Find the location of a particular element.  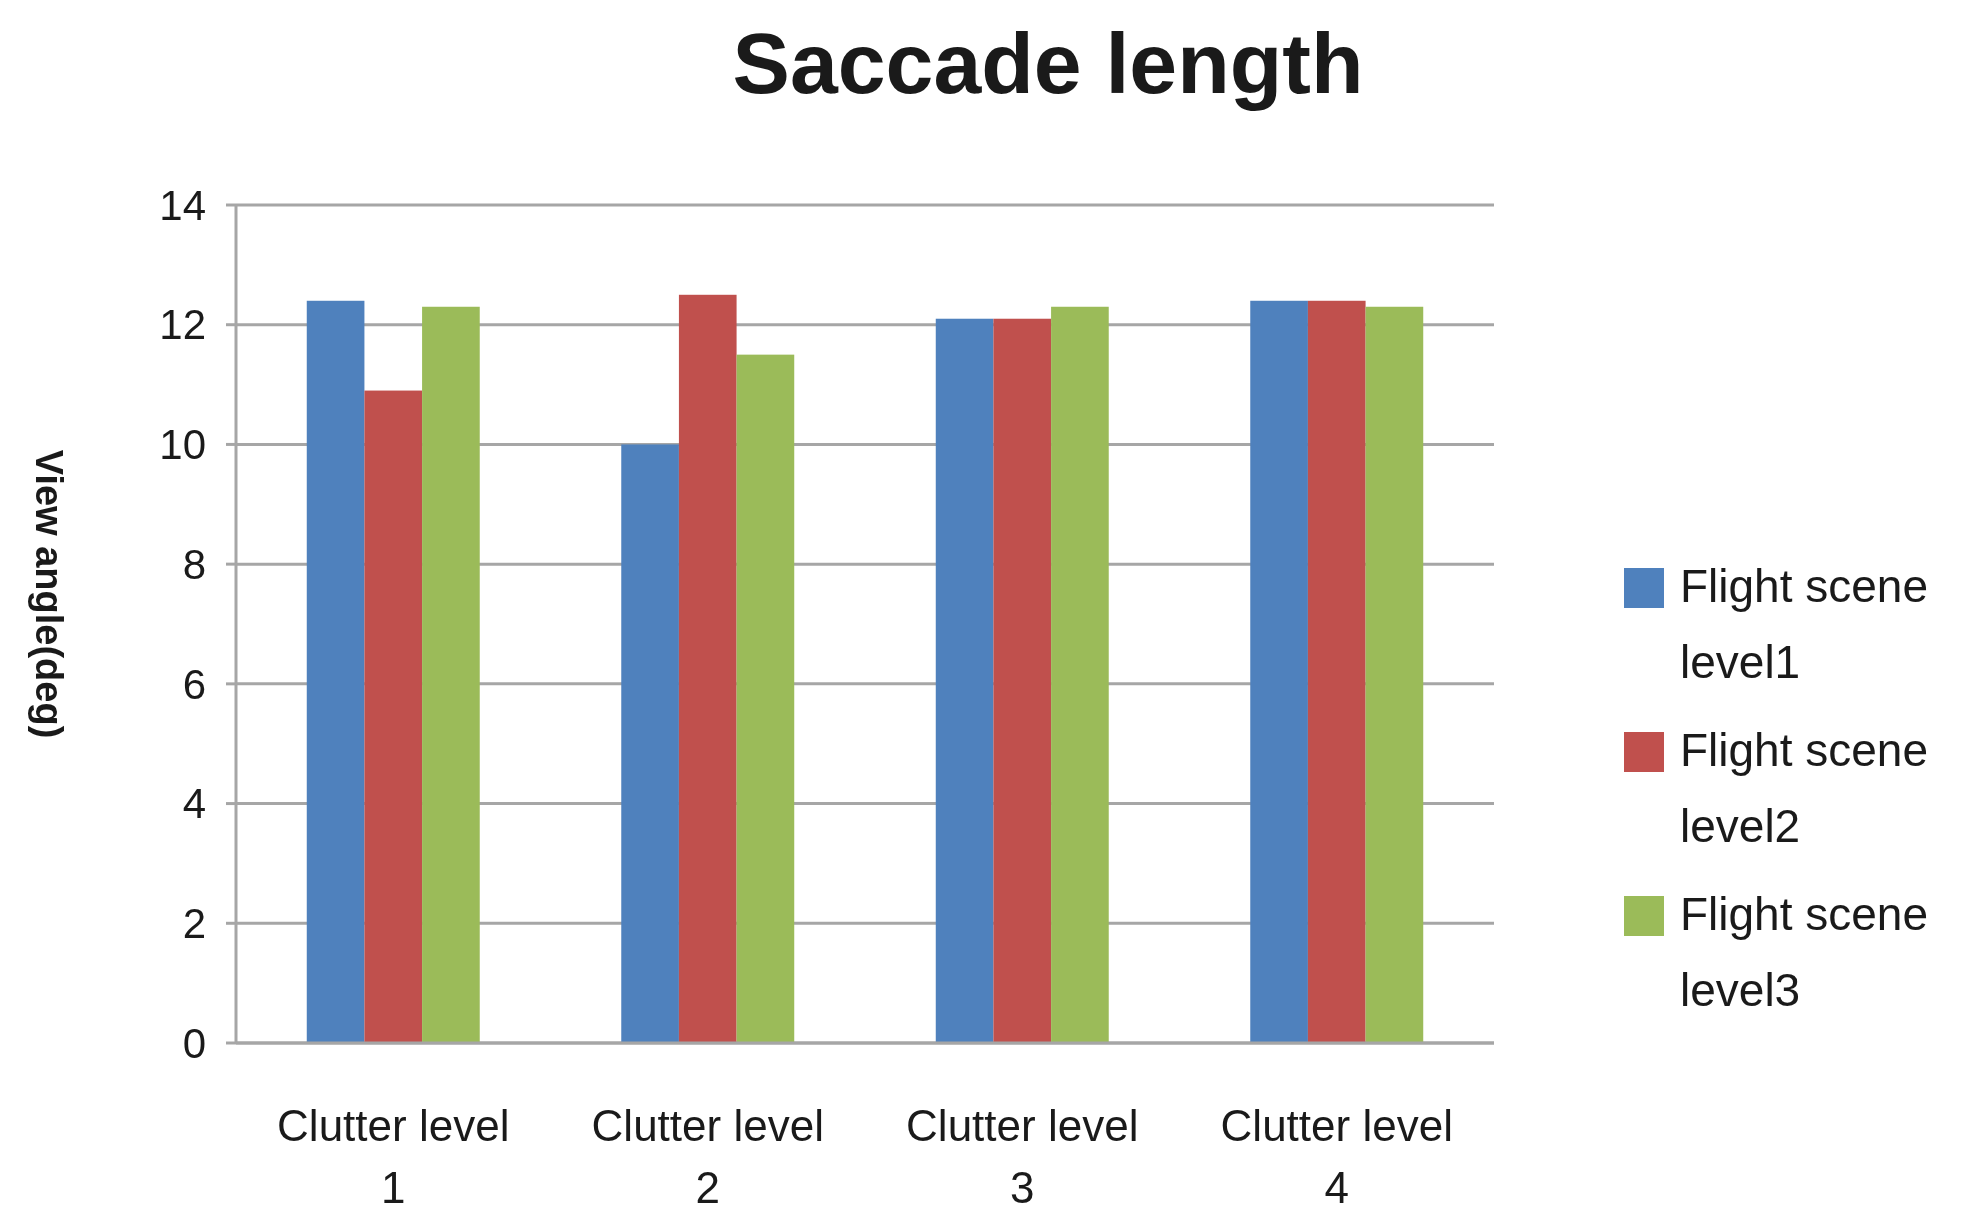

y-tick-label: 10 is located at coordinates (182, 445).